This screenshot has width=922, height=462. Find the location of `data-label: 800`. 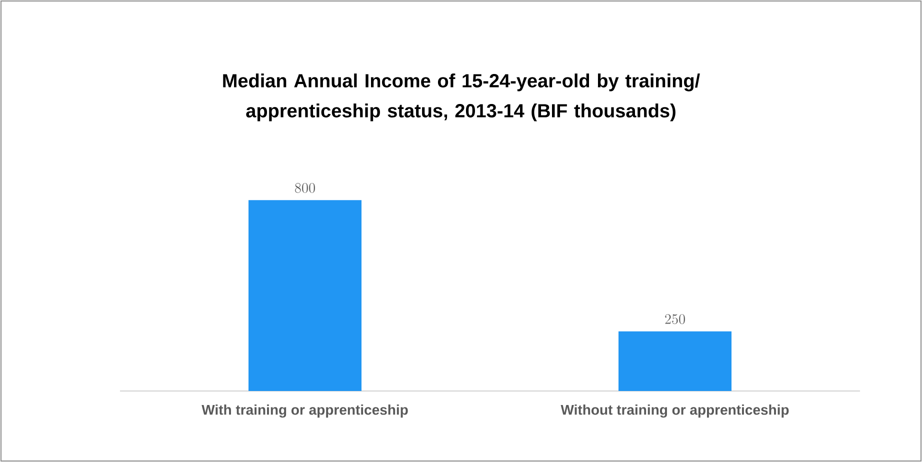

data-label: 800 is located at coordinates (305, 187).